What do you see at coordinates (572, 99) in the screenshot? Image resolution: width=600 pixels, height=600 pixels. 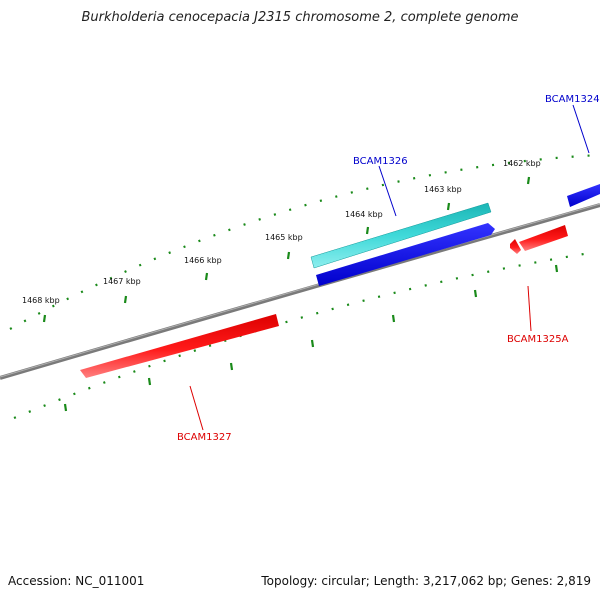 I see `gene-label-bcam1324: BCAM1324` at bounding box center [572, 99].